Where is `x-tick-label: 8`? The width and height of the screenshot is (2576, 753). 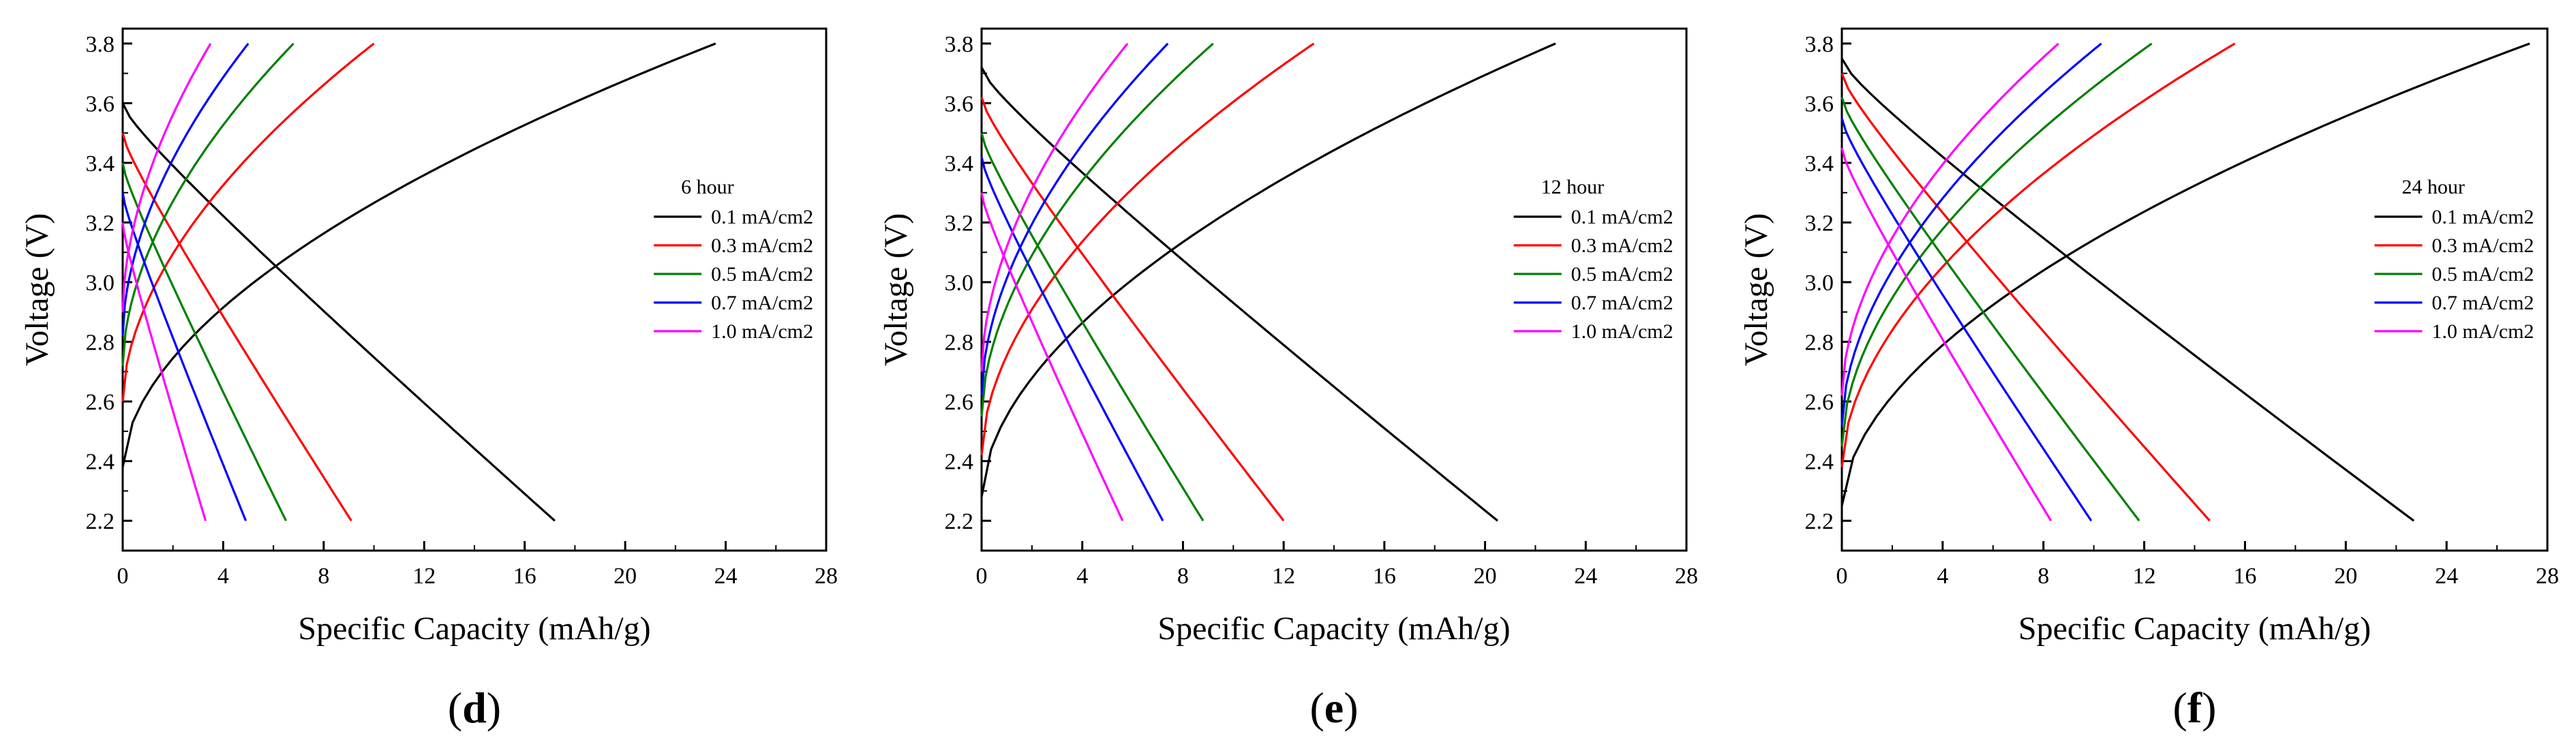 x-tick-label: 8 is located at coordinates (323, 576).